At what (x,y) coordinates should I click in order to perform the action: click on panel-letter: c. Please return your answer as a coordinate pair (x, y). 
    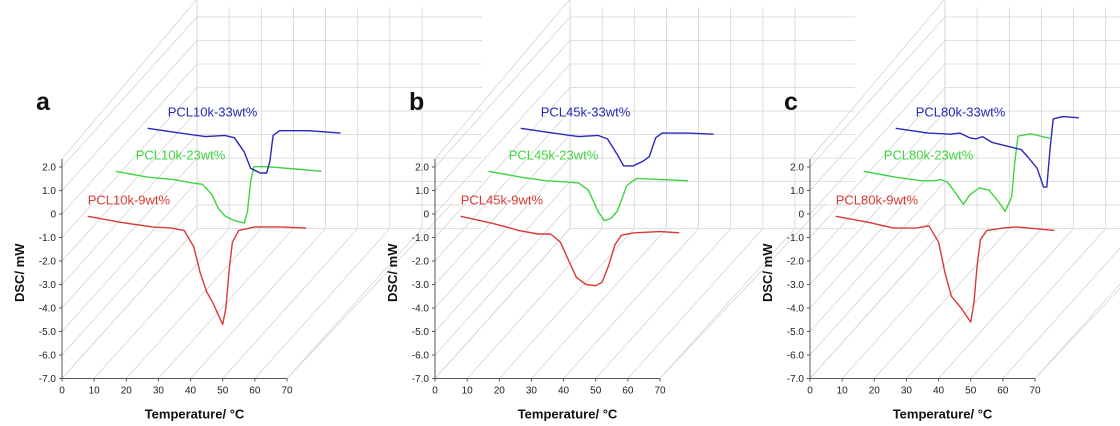
    Looking at the image, I should click on (791, 102).